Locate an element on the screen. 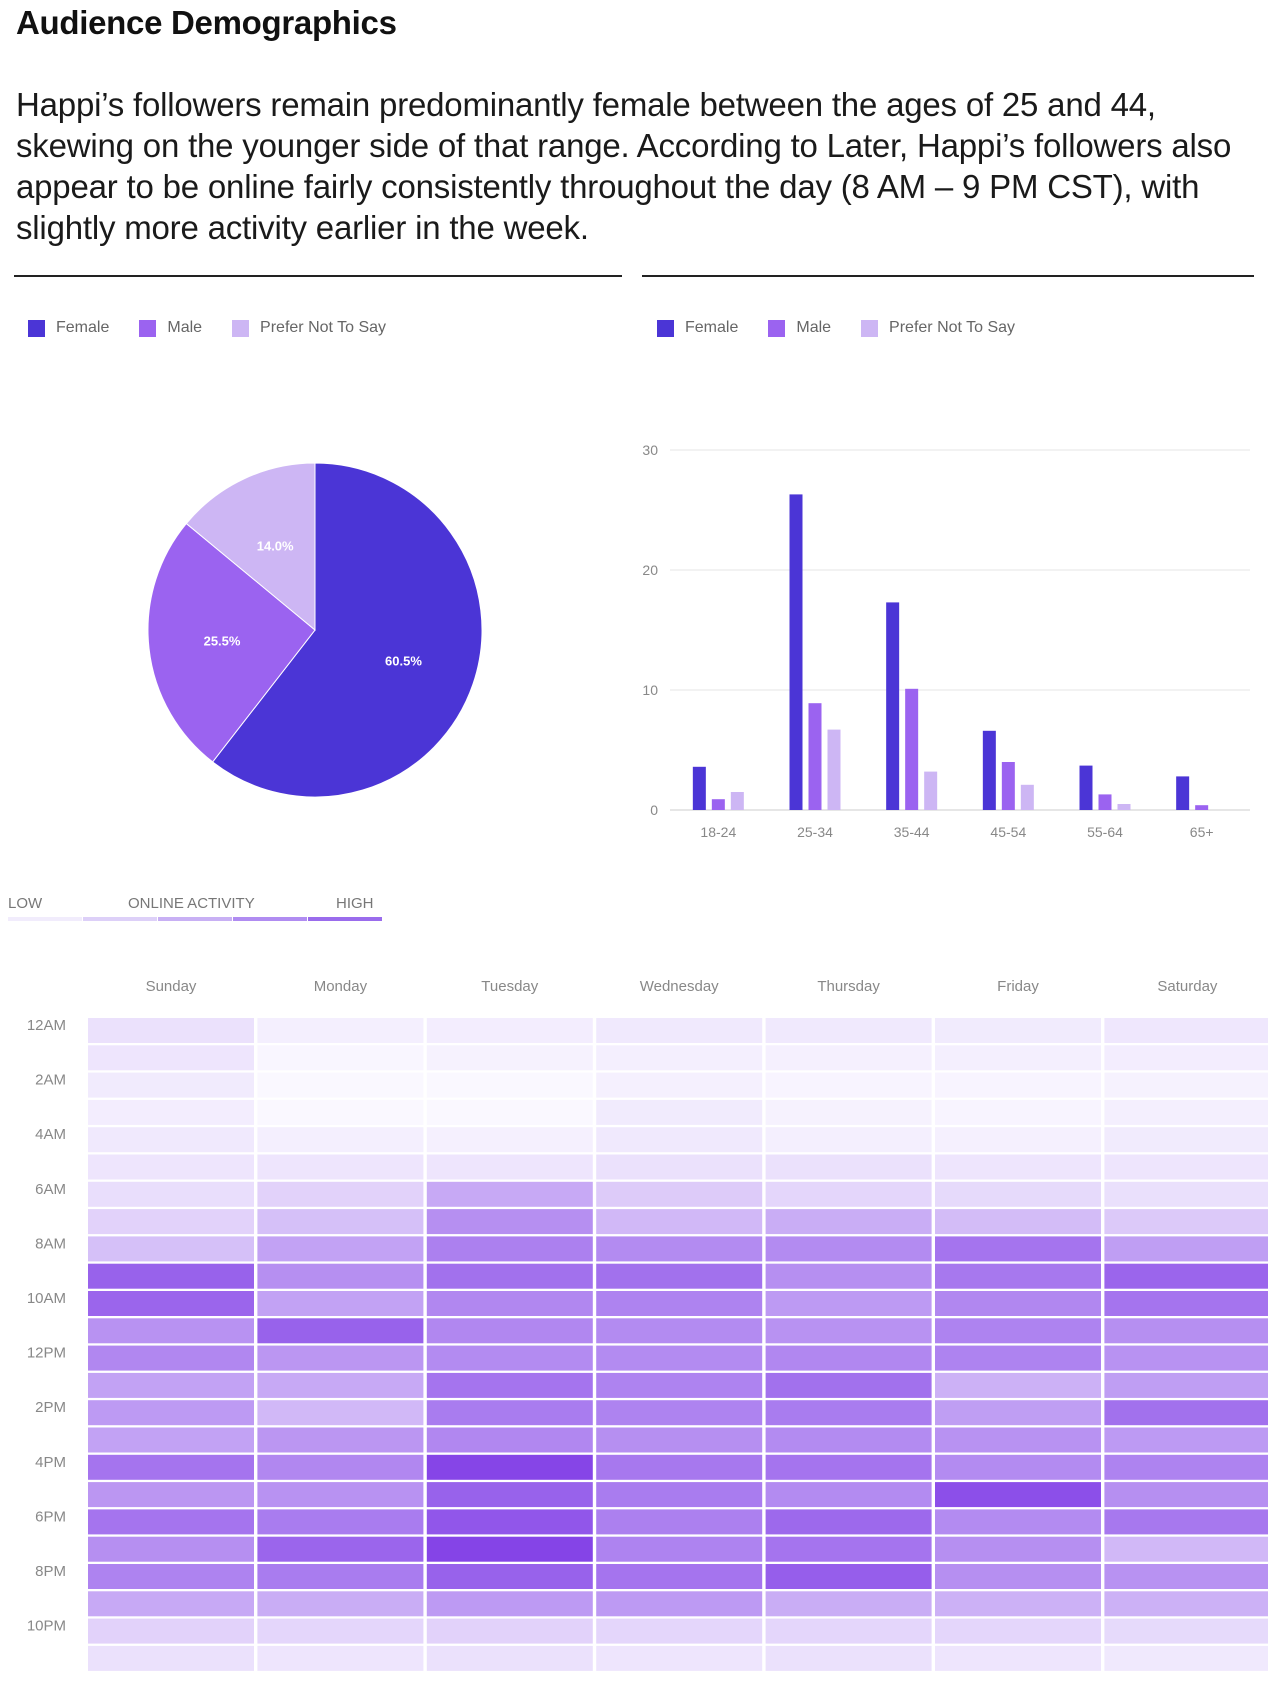  bar-female-65+ is located at coordinates (1183, 793).